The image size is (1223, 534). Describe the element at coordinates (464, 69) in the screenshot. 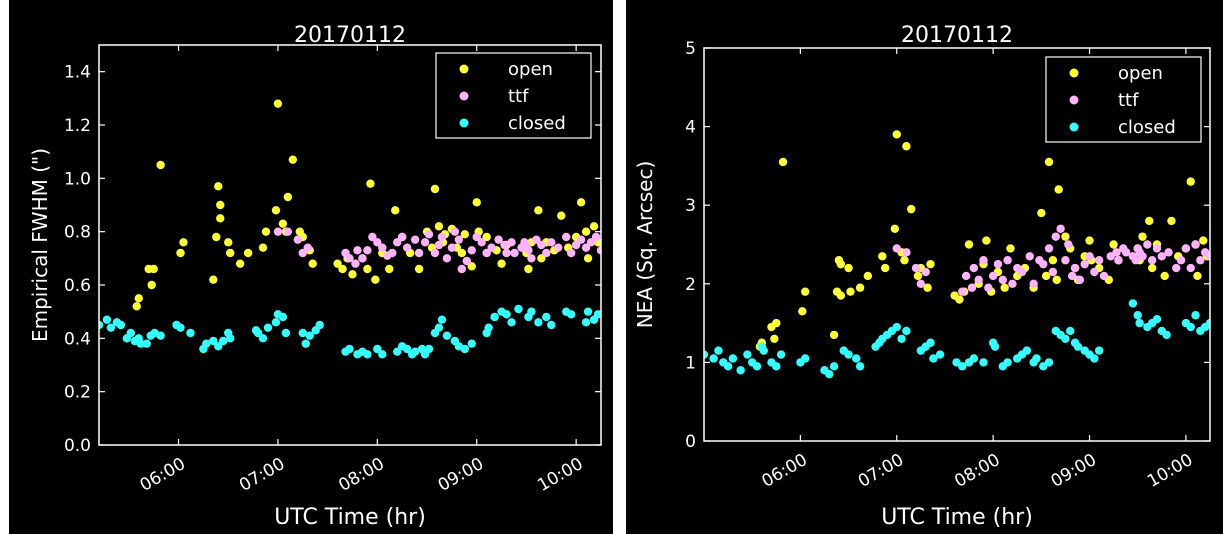

I see `fwhm-legend-marker-open` at that location.